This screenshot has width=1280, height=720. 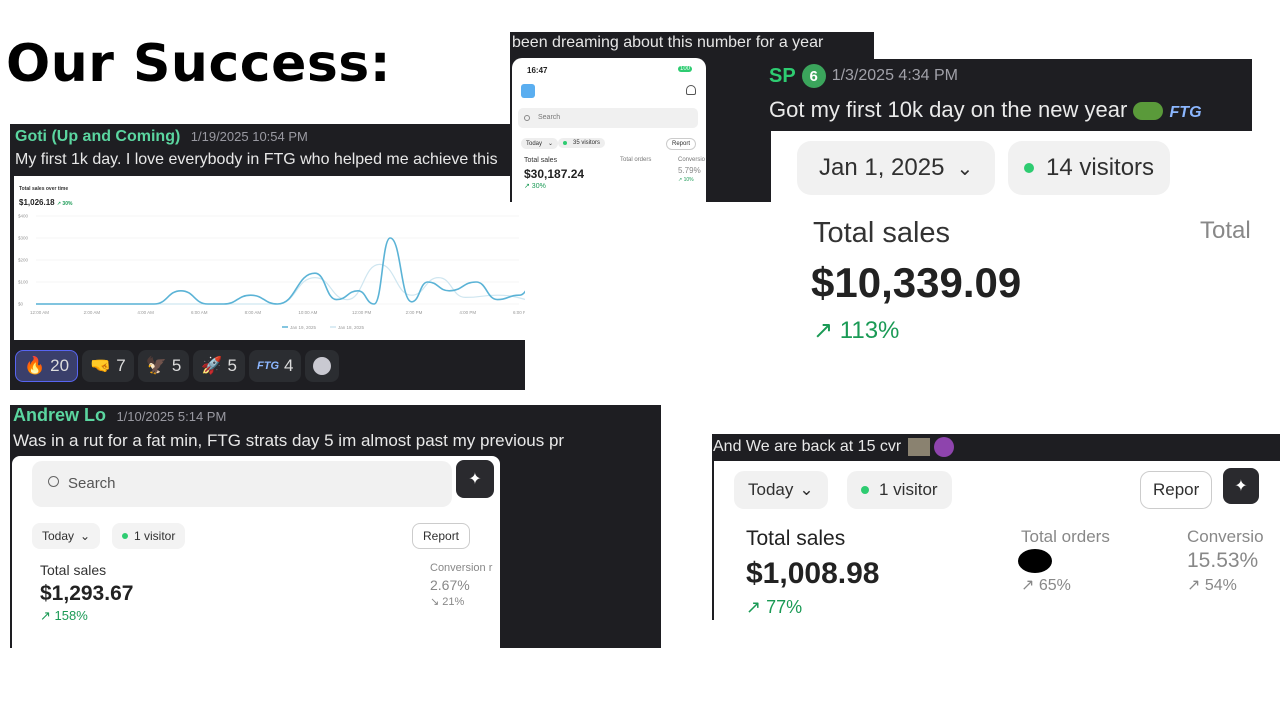 What do you see at coordinates (171, 416) in the screenshot?
I see `timestamp: 1/10/2025 5:14 PM` at bounding box center [171, 416].